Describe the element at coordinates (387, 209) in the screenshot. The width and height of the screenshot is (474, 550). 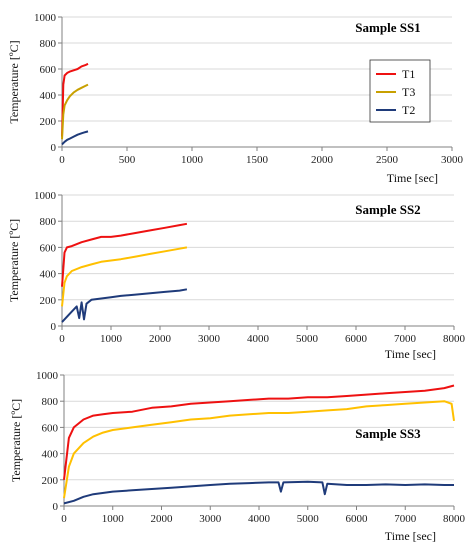
I see `chart-title: Sample SS2` at that location.